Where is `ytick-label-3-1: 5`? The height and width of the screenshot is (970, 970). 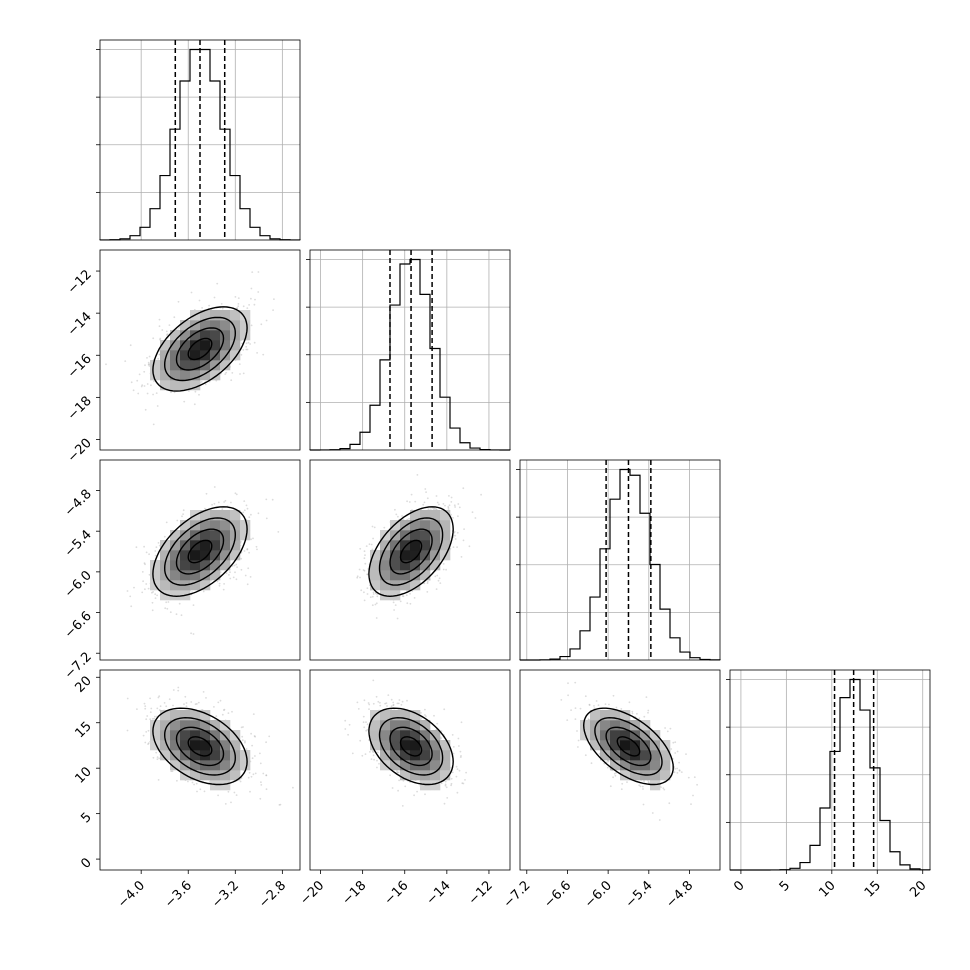 ytick-label-3-1: 5 is located at coordinates (86, 818).